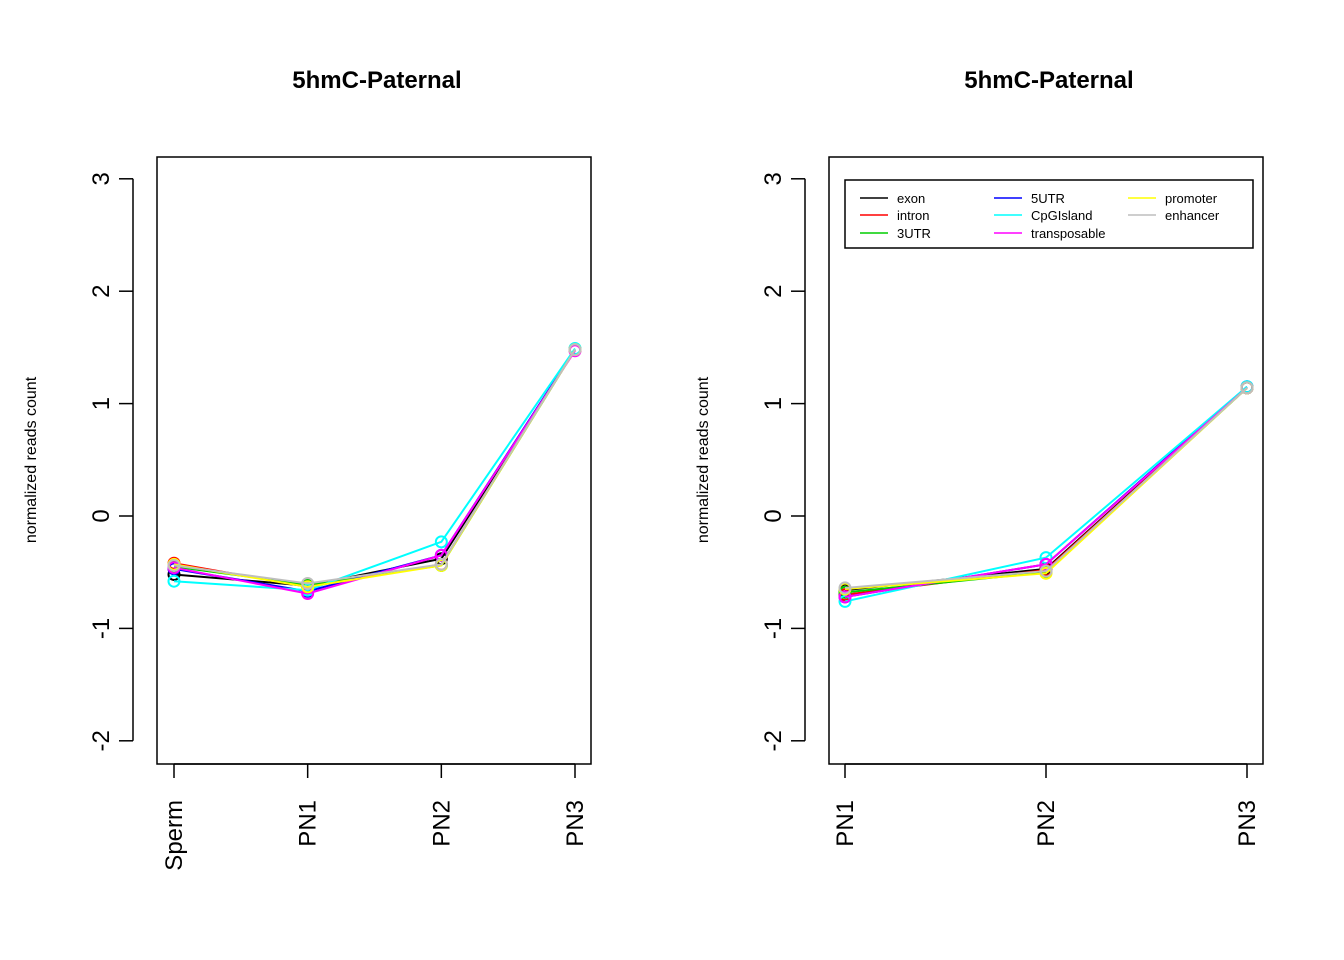  Describe the element at coordinates (1029, 198) in the screenshot. I see `legend-item-5UTR: 5UTR` at that location.